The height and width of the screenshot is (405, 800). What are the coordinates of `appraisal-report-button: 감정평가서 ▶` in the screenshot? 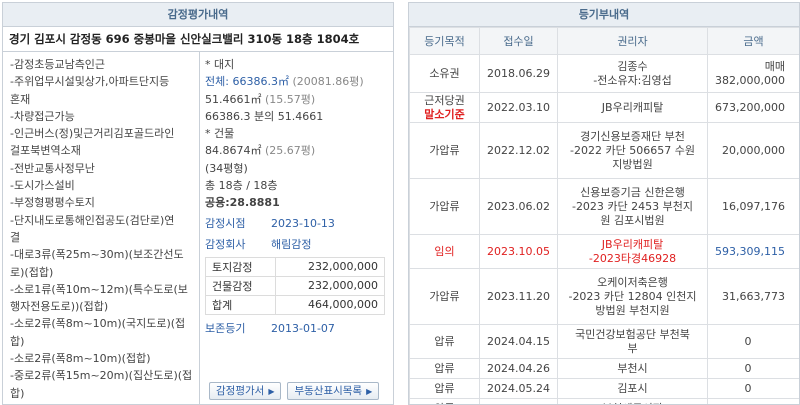 It's located at (245, 391).